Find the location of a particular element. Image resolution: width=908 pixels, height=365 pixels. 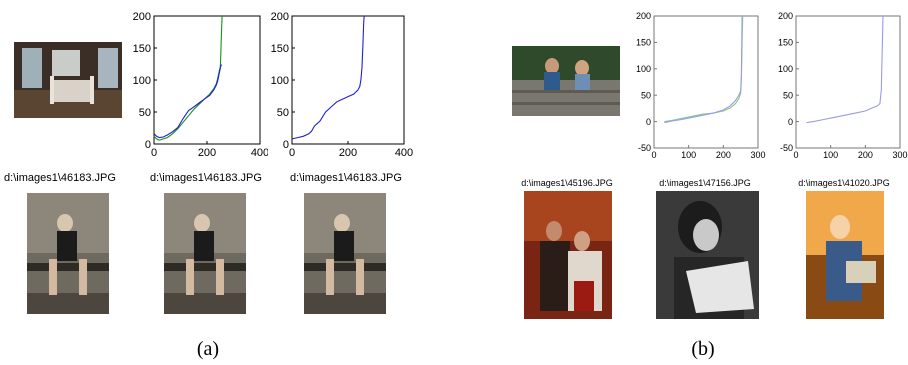

result-image-b2 is located at coordinates (707, 255).